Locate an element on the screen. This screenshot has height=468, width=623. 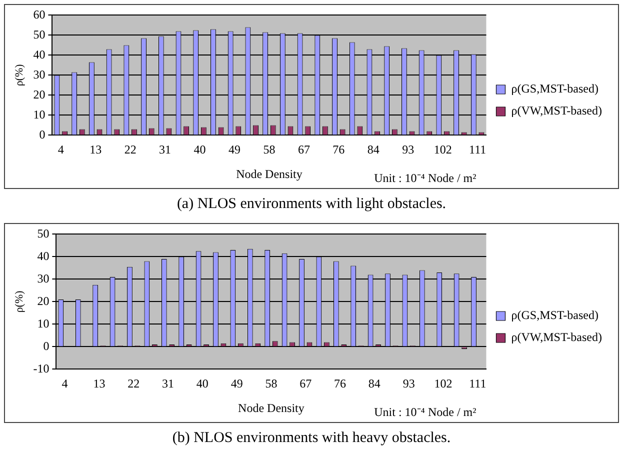
y-tick-label: -10 is located at coordinates (41, 368).